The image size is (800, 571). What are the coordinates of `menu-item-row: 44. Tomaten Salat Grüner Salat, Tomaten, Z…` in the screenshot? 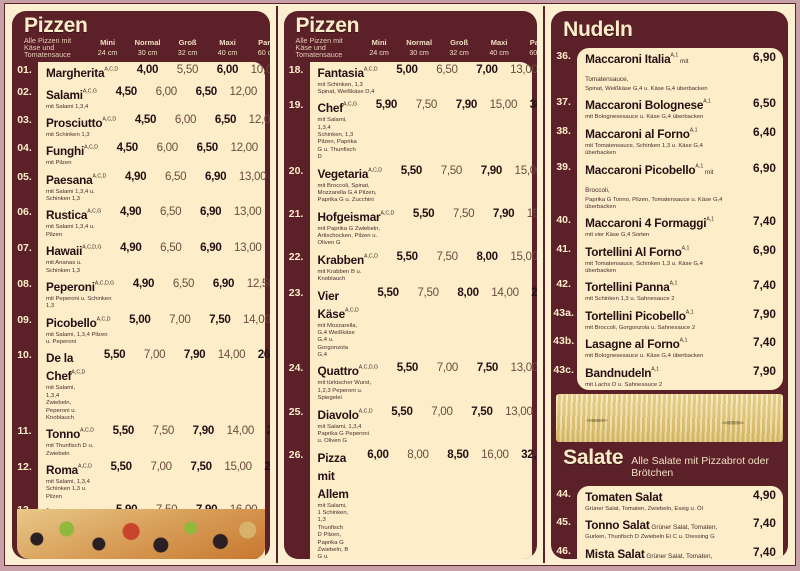 It's located at (669, 500).